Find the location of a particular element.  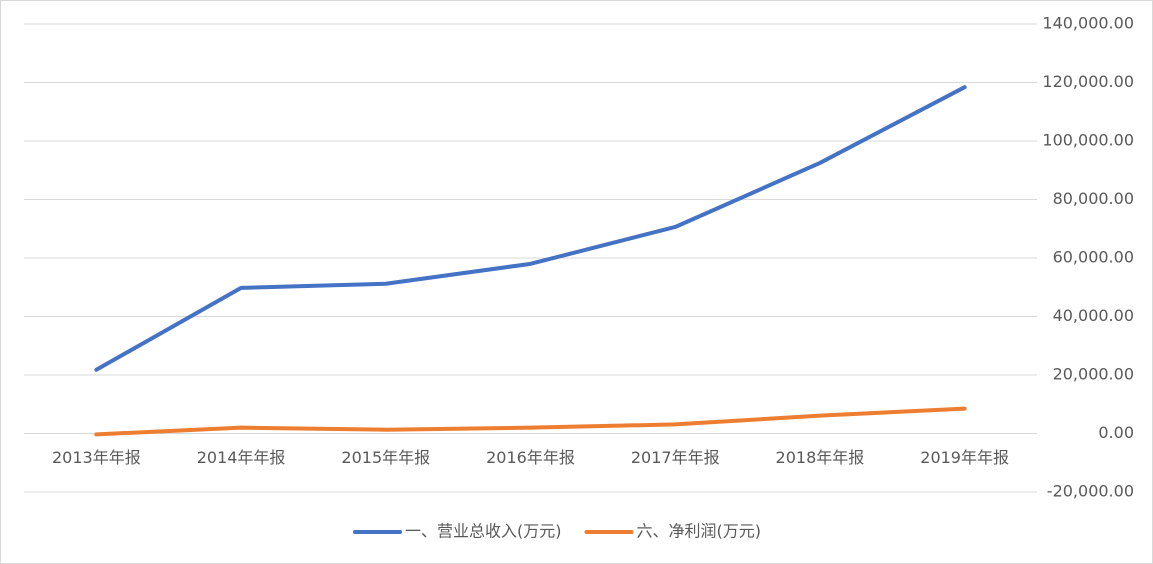

x-tick-label: 2019年年报 is located at coordinates (964, 457).